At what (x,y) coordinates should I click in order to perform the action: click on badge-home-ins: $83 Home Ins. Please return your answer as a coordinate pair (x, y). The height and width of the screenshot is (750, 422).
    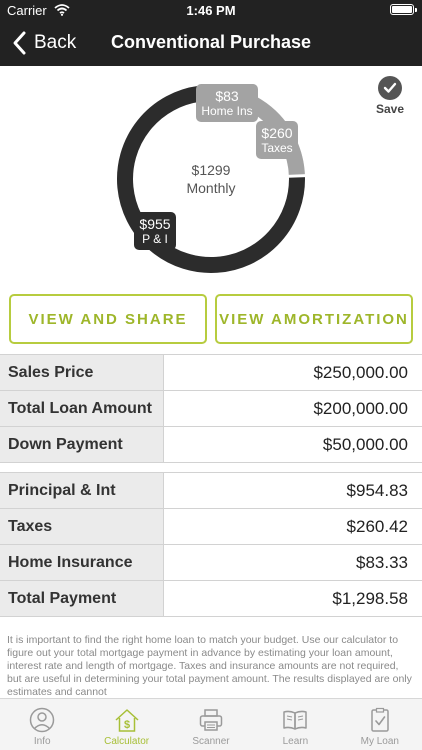
    Looking at the image, I should click on (227, 103).